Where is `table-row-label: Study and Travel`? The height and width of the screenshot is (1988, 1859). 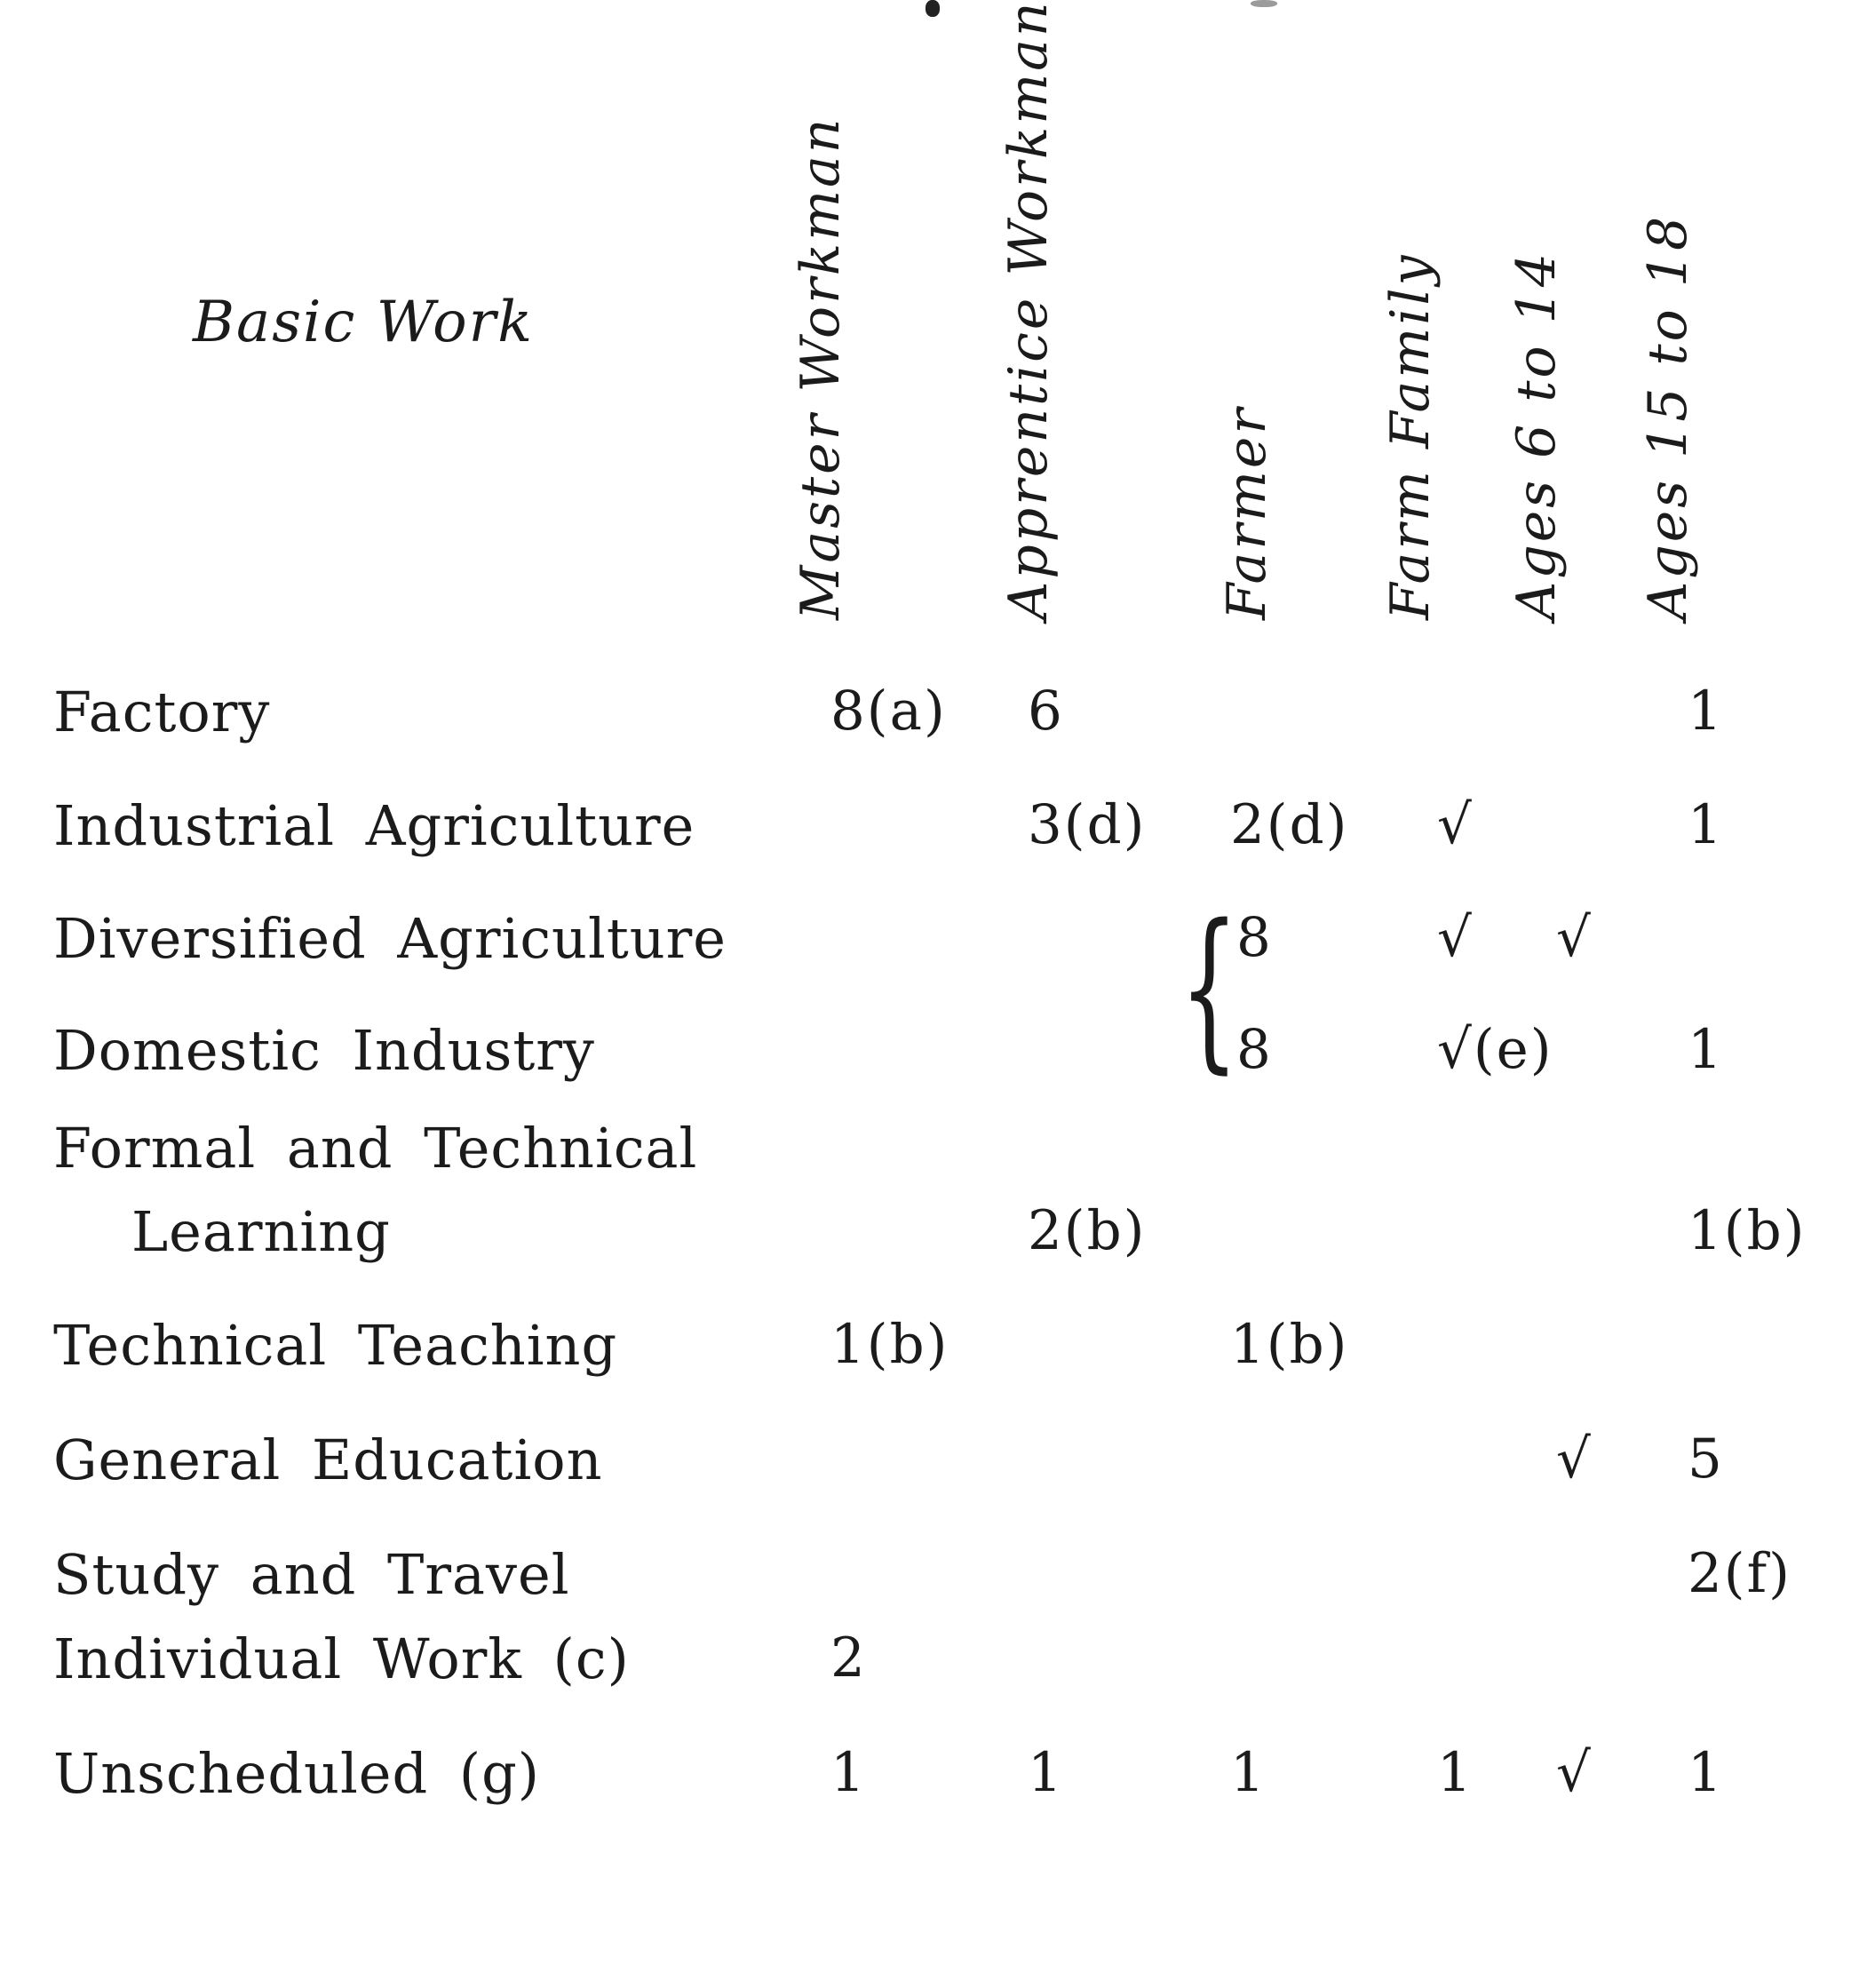
table-row-label: Study and Travel is located at coordinates (311, 1574).